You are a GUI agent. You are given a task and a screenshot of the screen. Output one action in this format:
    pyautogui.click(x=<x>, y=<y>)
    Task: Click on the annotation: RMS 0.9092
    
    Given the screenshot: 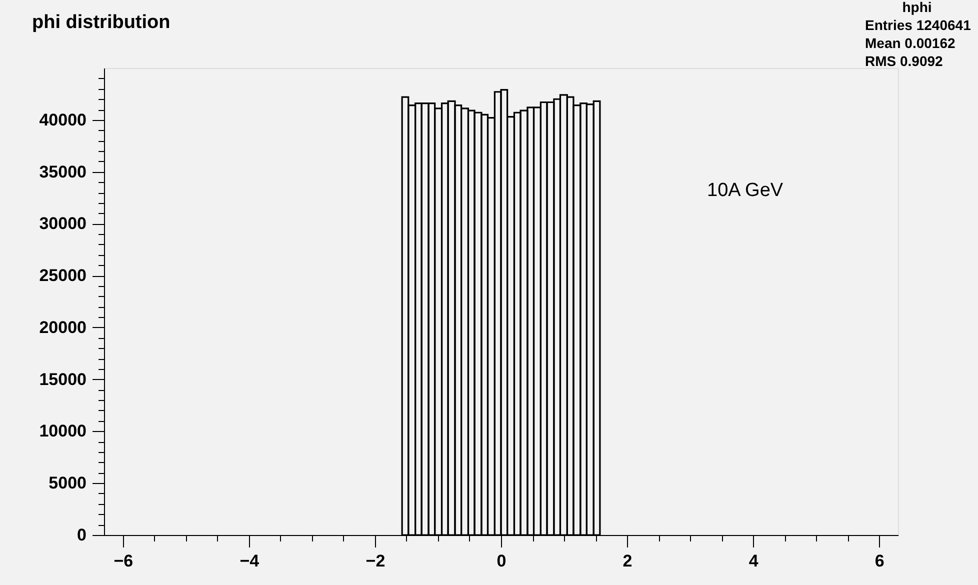 What is the action you would take?
    pyautogui.click(x=904, y=61)
    